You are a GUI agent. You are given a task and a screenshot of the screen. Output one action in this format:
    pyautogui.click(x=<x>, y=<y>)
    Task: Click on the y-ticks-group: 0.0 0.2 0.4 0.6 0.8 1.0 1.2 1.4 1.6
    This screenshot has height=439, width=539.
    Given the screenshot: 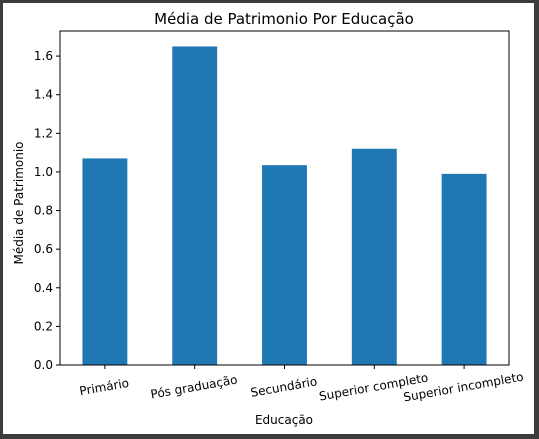 What is the action you would take?
    pyautogui.click(x=47, y=210)
    